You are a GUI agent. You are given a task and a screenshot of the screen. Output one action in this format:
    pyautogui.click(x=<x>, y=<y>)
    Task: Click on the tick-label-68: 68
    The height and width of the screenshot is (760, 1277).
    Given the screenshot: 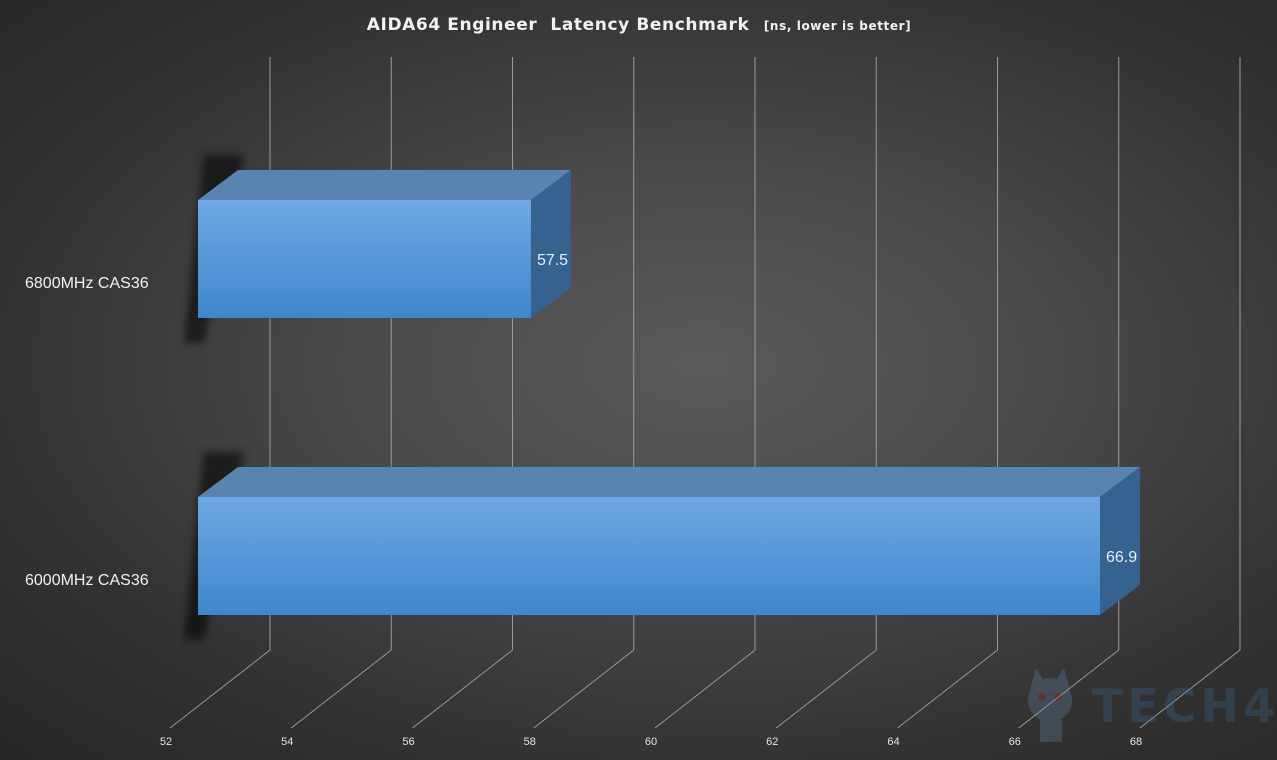 What is the action you would take?
    pyautogui.click(x=1136, y=742)
    